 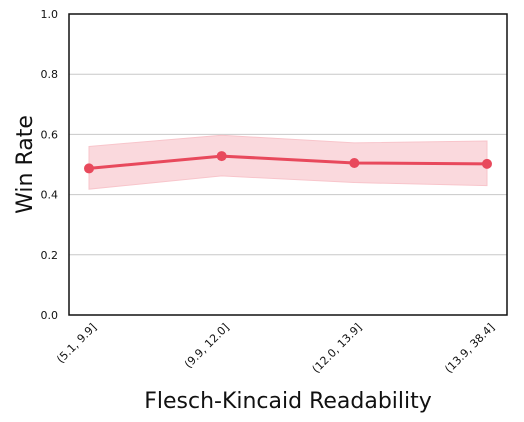 What do you see at coordinates (76, 343) in the screenshot?
I see `x-tick-label: (5.1, 9.9]` at bounding box center [76, 343].